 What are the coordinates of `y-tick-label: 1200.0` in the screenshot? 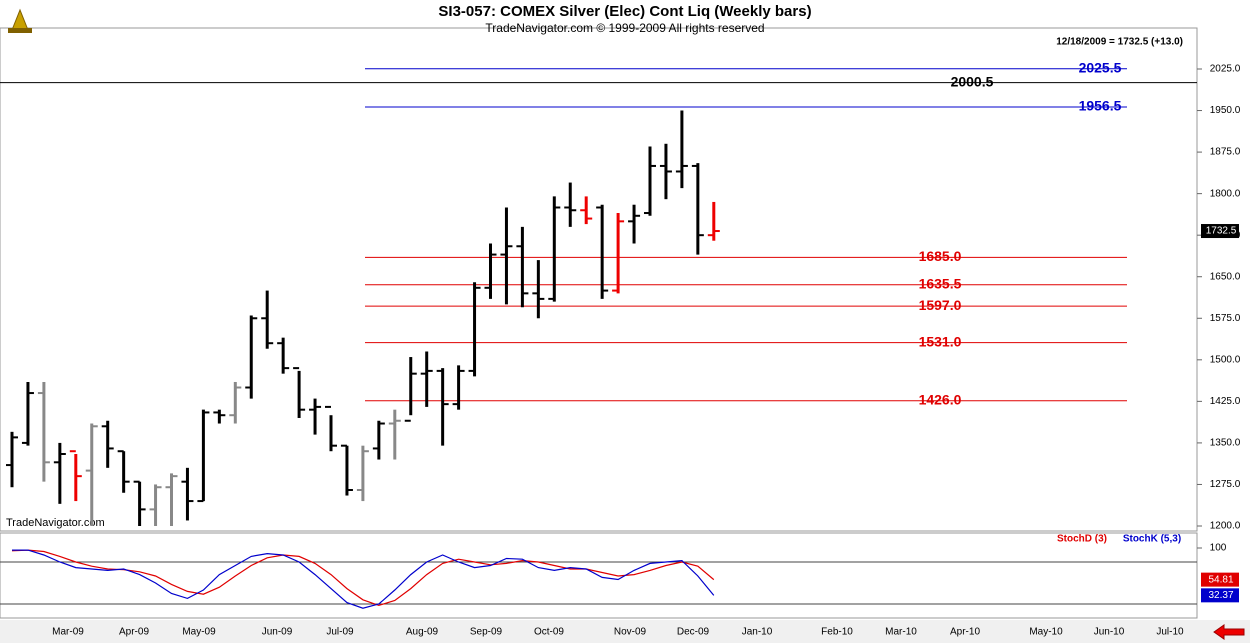 It's located at (1225, 526).